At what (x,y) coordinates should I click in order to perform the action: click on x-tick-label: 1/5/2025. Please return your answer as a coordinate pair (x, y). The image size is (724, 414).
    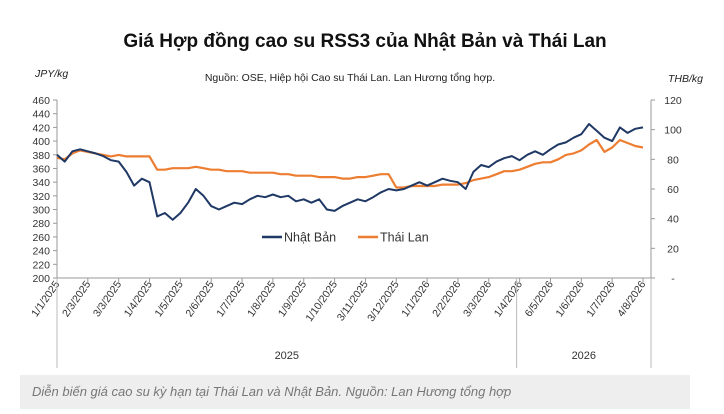
    Looking at the image, I should click on (169, 299).